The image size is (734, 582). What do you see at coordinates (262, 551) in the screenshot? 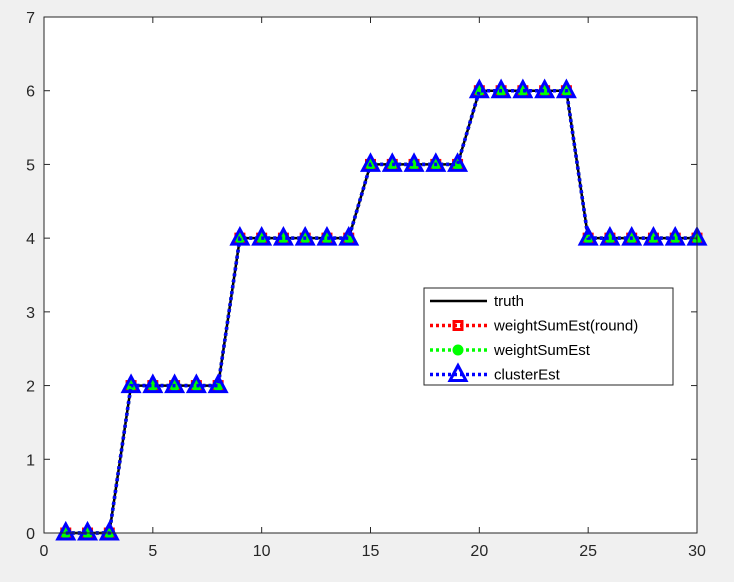
I see `x-tick-label: 10` at bounding box center [262, 551].